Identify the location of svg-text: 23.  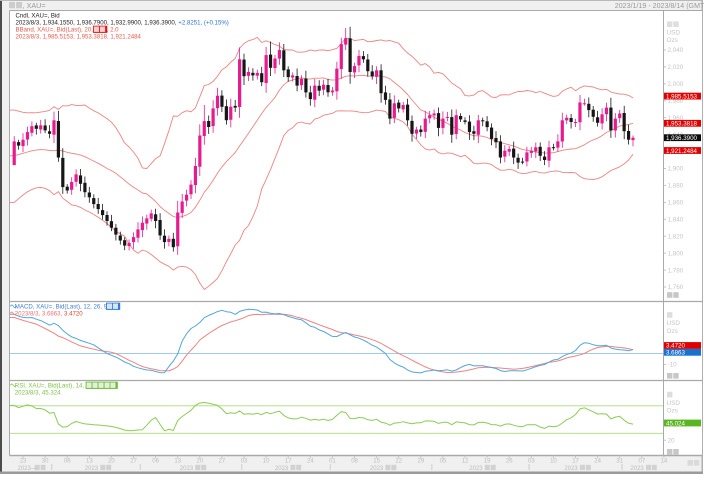
(23, 462).